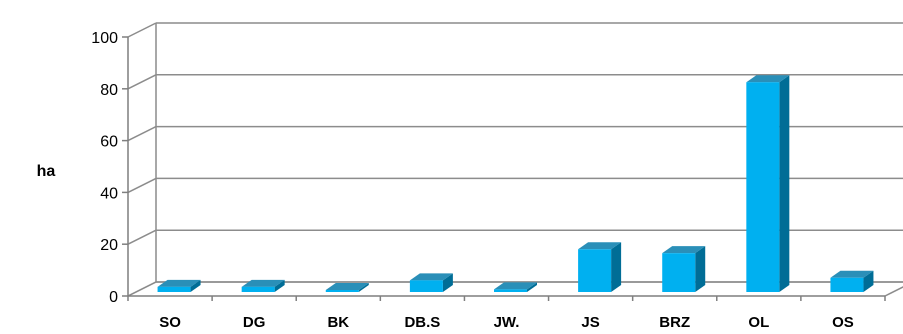 The width and height of the screenshot is (903, 334). What do you see at coordinates (758, 322) in the screenshot?
I see `x-category-label: OL` at bounding box center [758, 322].